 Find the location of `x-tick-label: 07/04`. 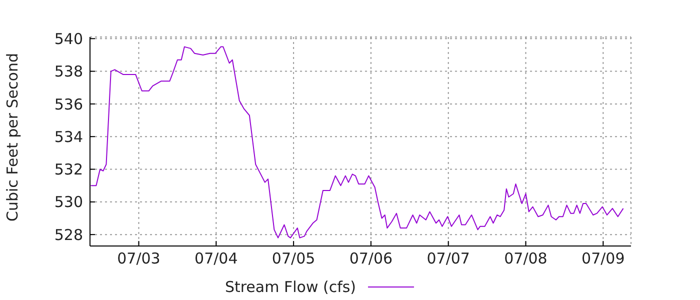

x-tick-label: 07/04 is located at coordinates (216, 259).